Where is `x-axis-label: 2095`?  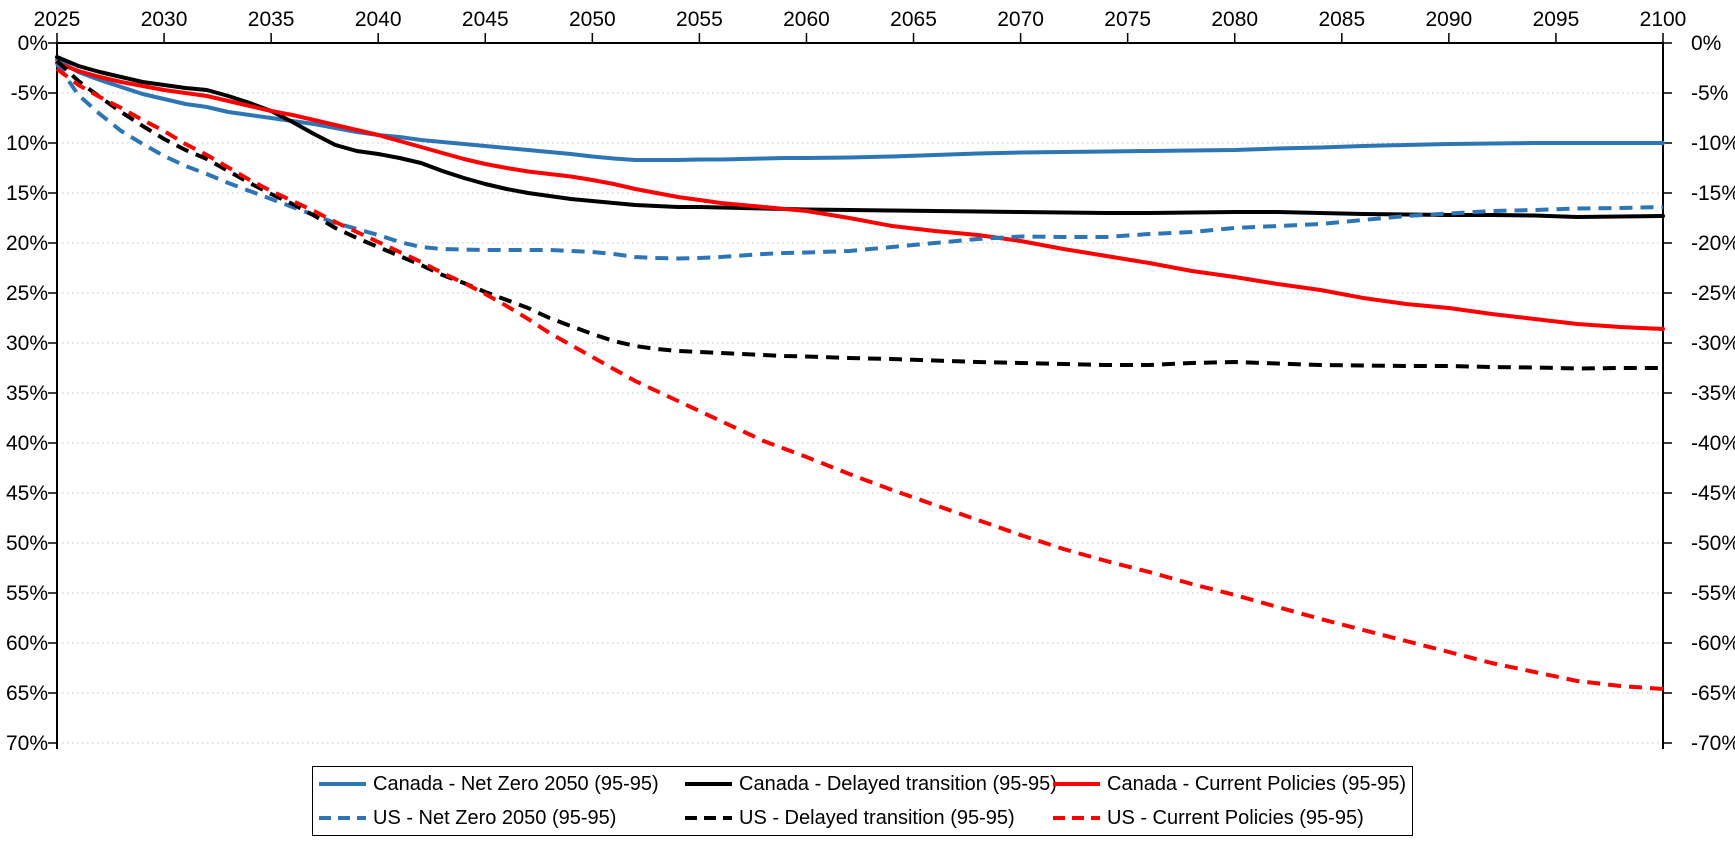
x-axis-label: 2095 is located at coordinates (1556, 19).